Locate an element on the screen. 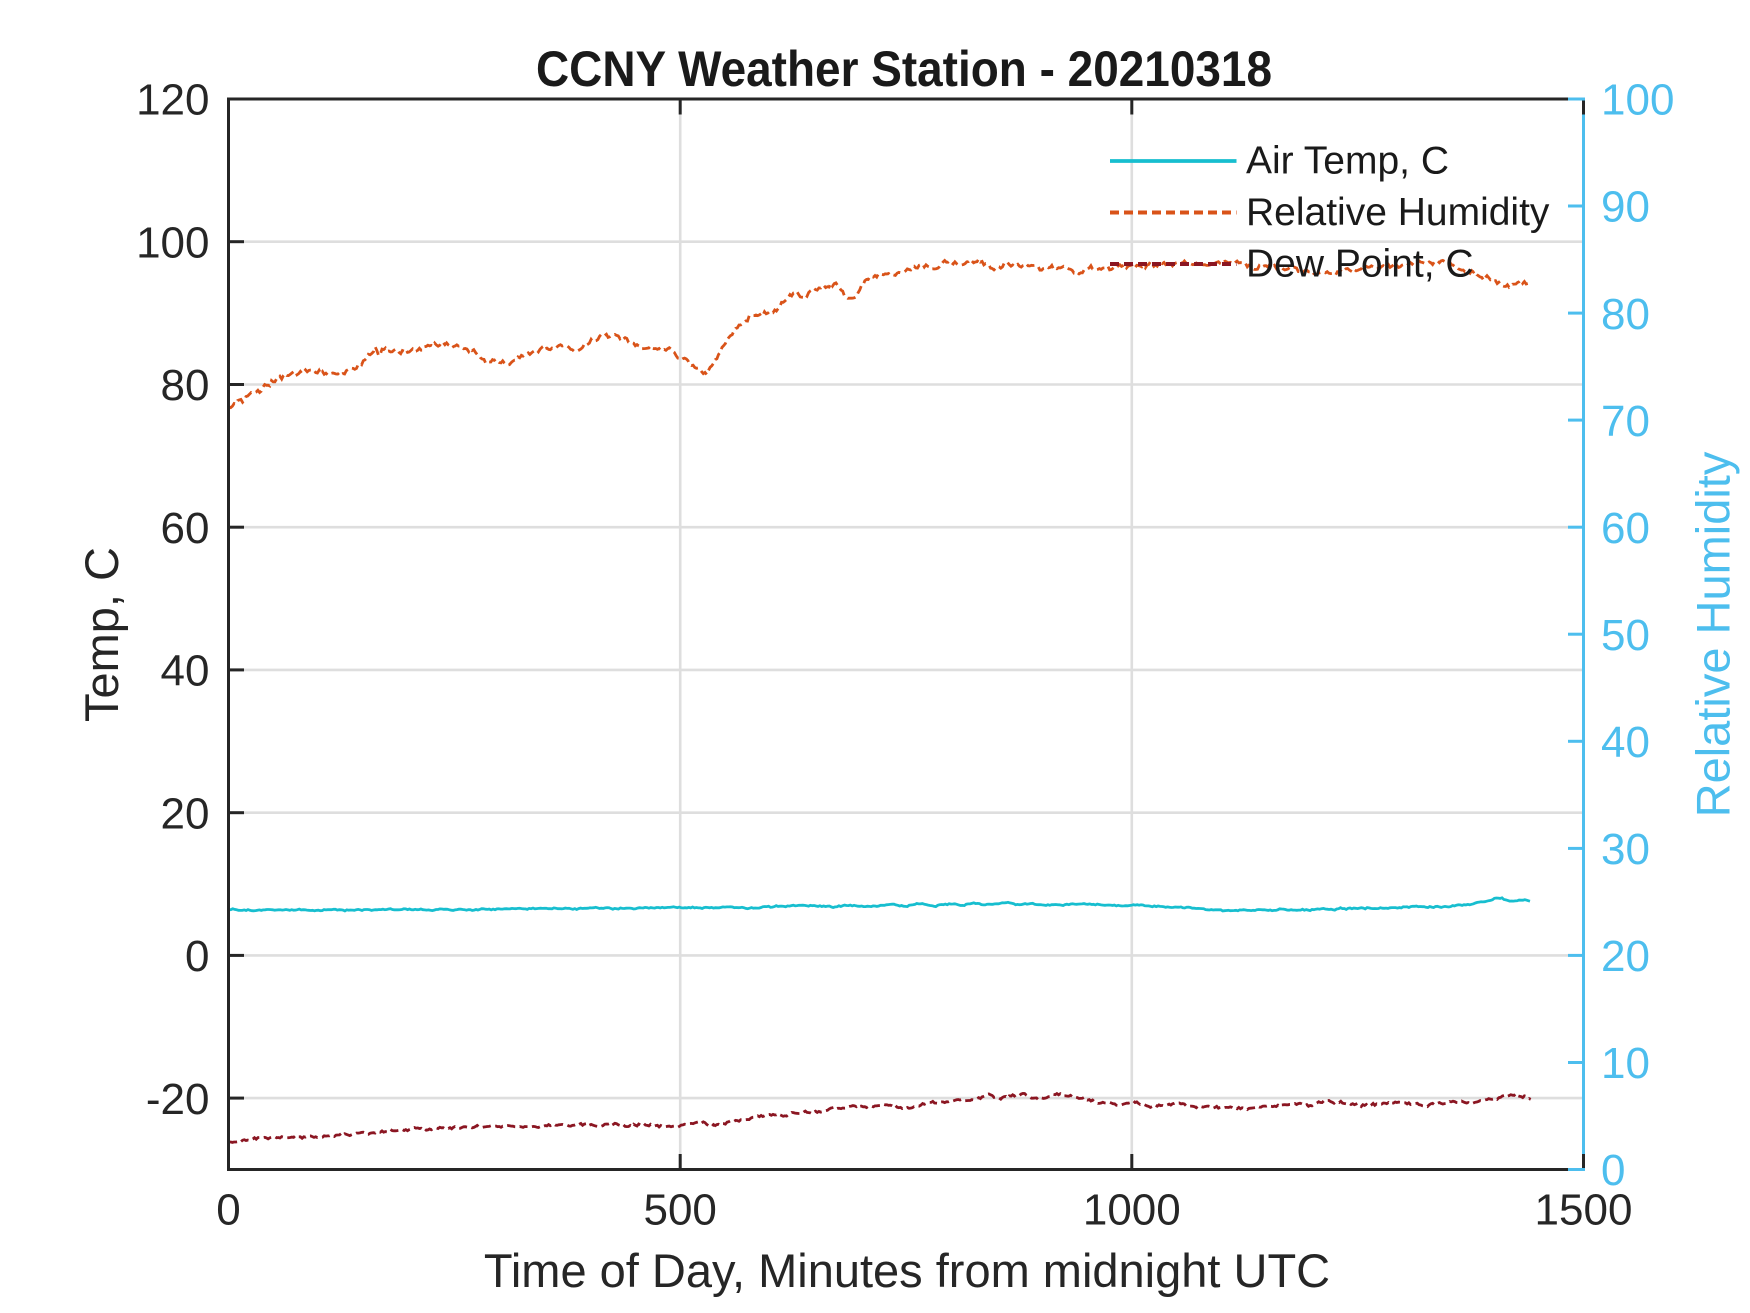 This screenshot has height=1313, width=1750. svg-text: 120 is located at coordinates (172, 100).